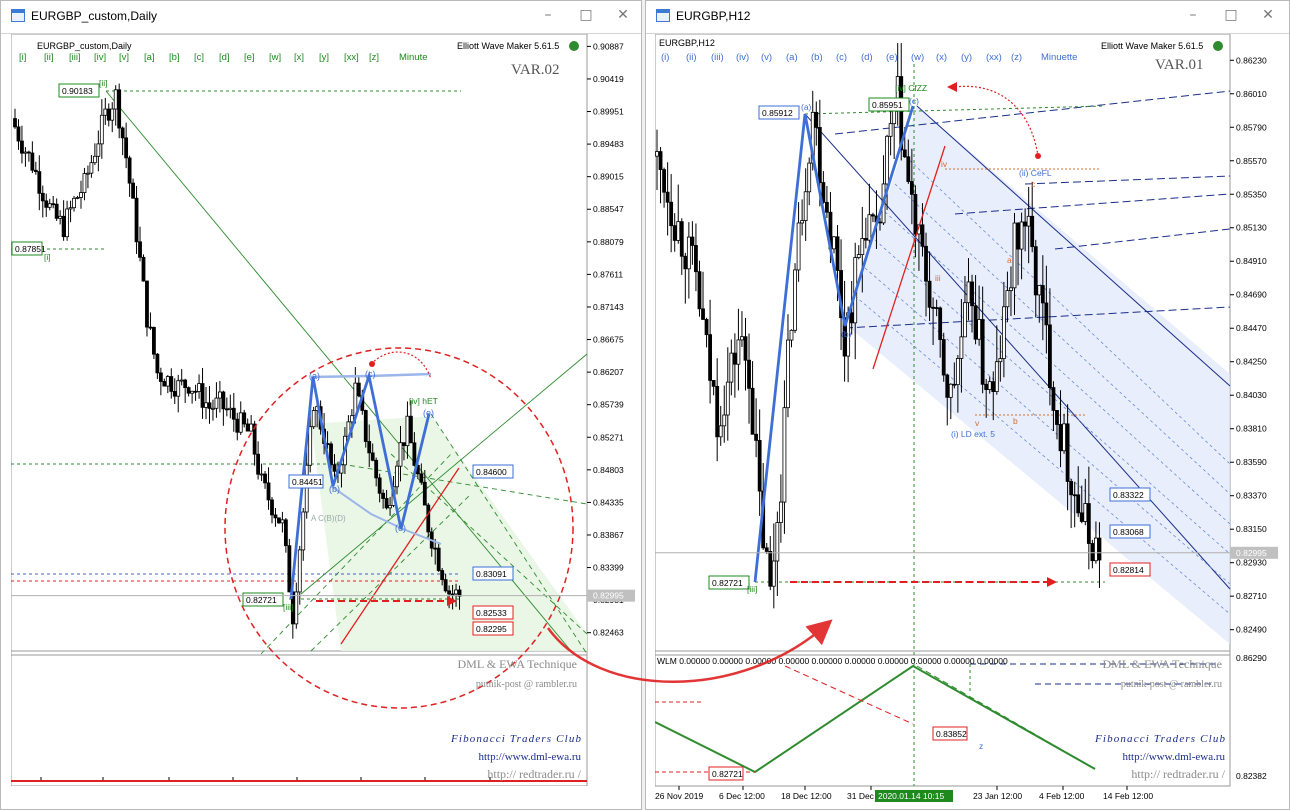 The image size is (1290, 810). What do you see at coordinates (351, 57) in the screenshot?
I see `wave-button: [xx]` at bounding box center [351, 57].